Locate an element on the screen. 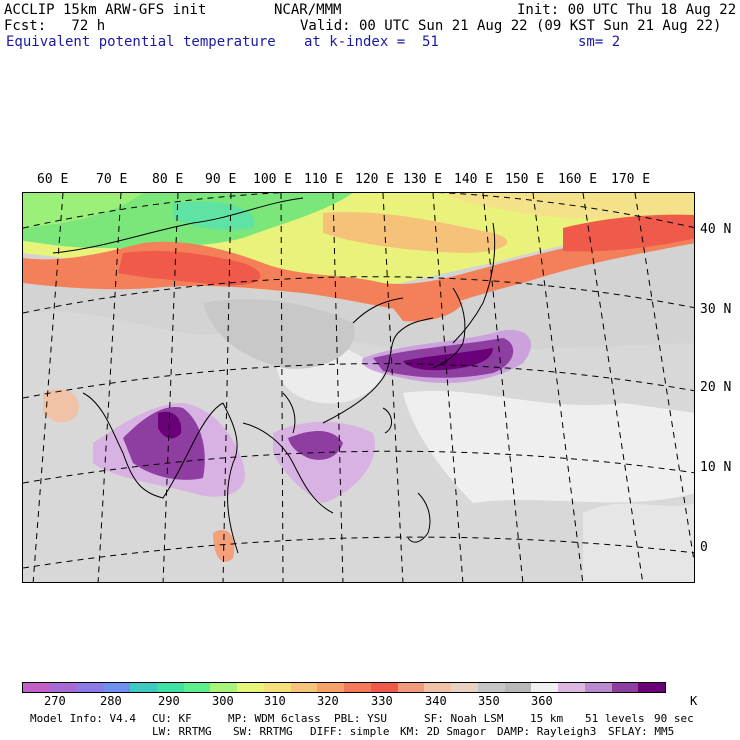 The height and width of the screenshot is (740, 740). lon-label: 110 E is located at coordinates (324, 179).